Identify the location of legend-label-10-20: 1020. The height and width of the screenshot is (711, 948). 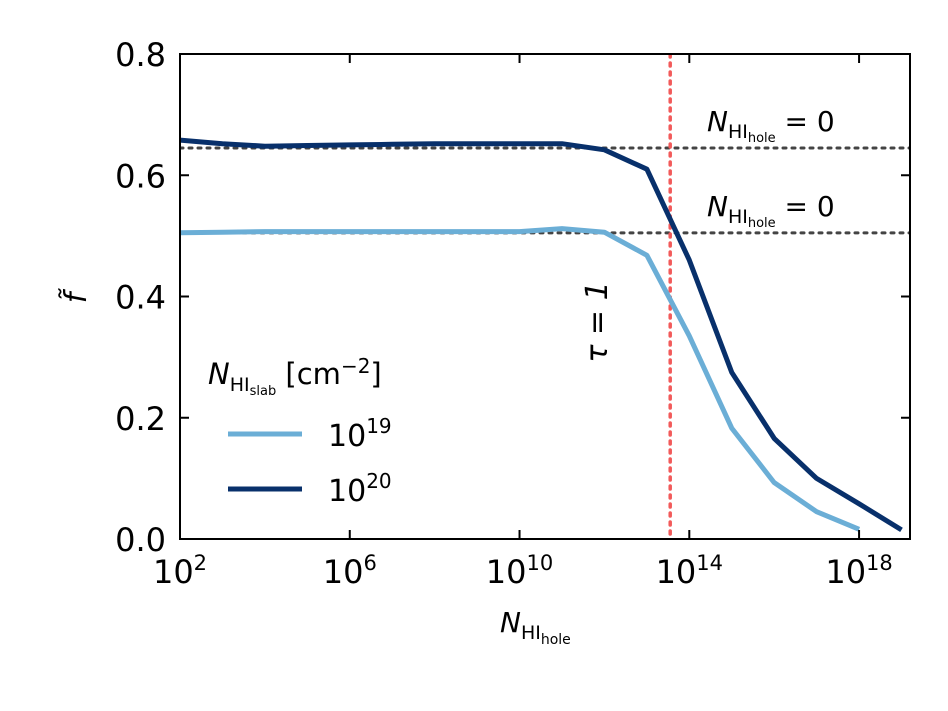
(360, 489).